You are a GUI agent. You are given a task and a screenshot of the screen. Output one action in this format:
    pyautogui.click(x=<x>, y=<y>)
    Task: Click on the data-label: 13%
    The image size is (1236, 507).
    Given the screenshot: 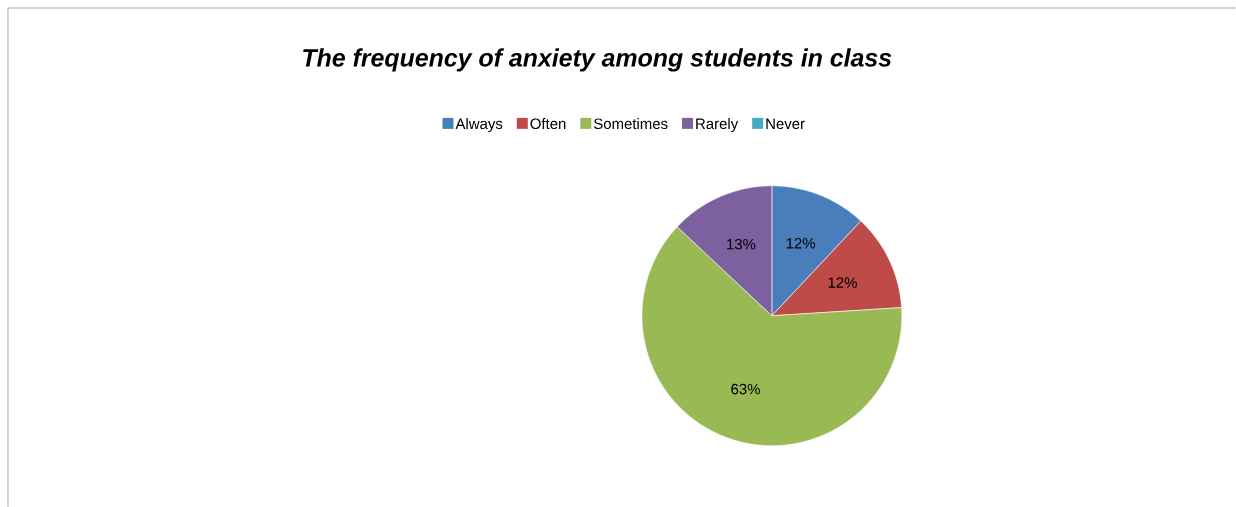 What is the action you would take?
    pyautogui.click(x=741, y=244)
    